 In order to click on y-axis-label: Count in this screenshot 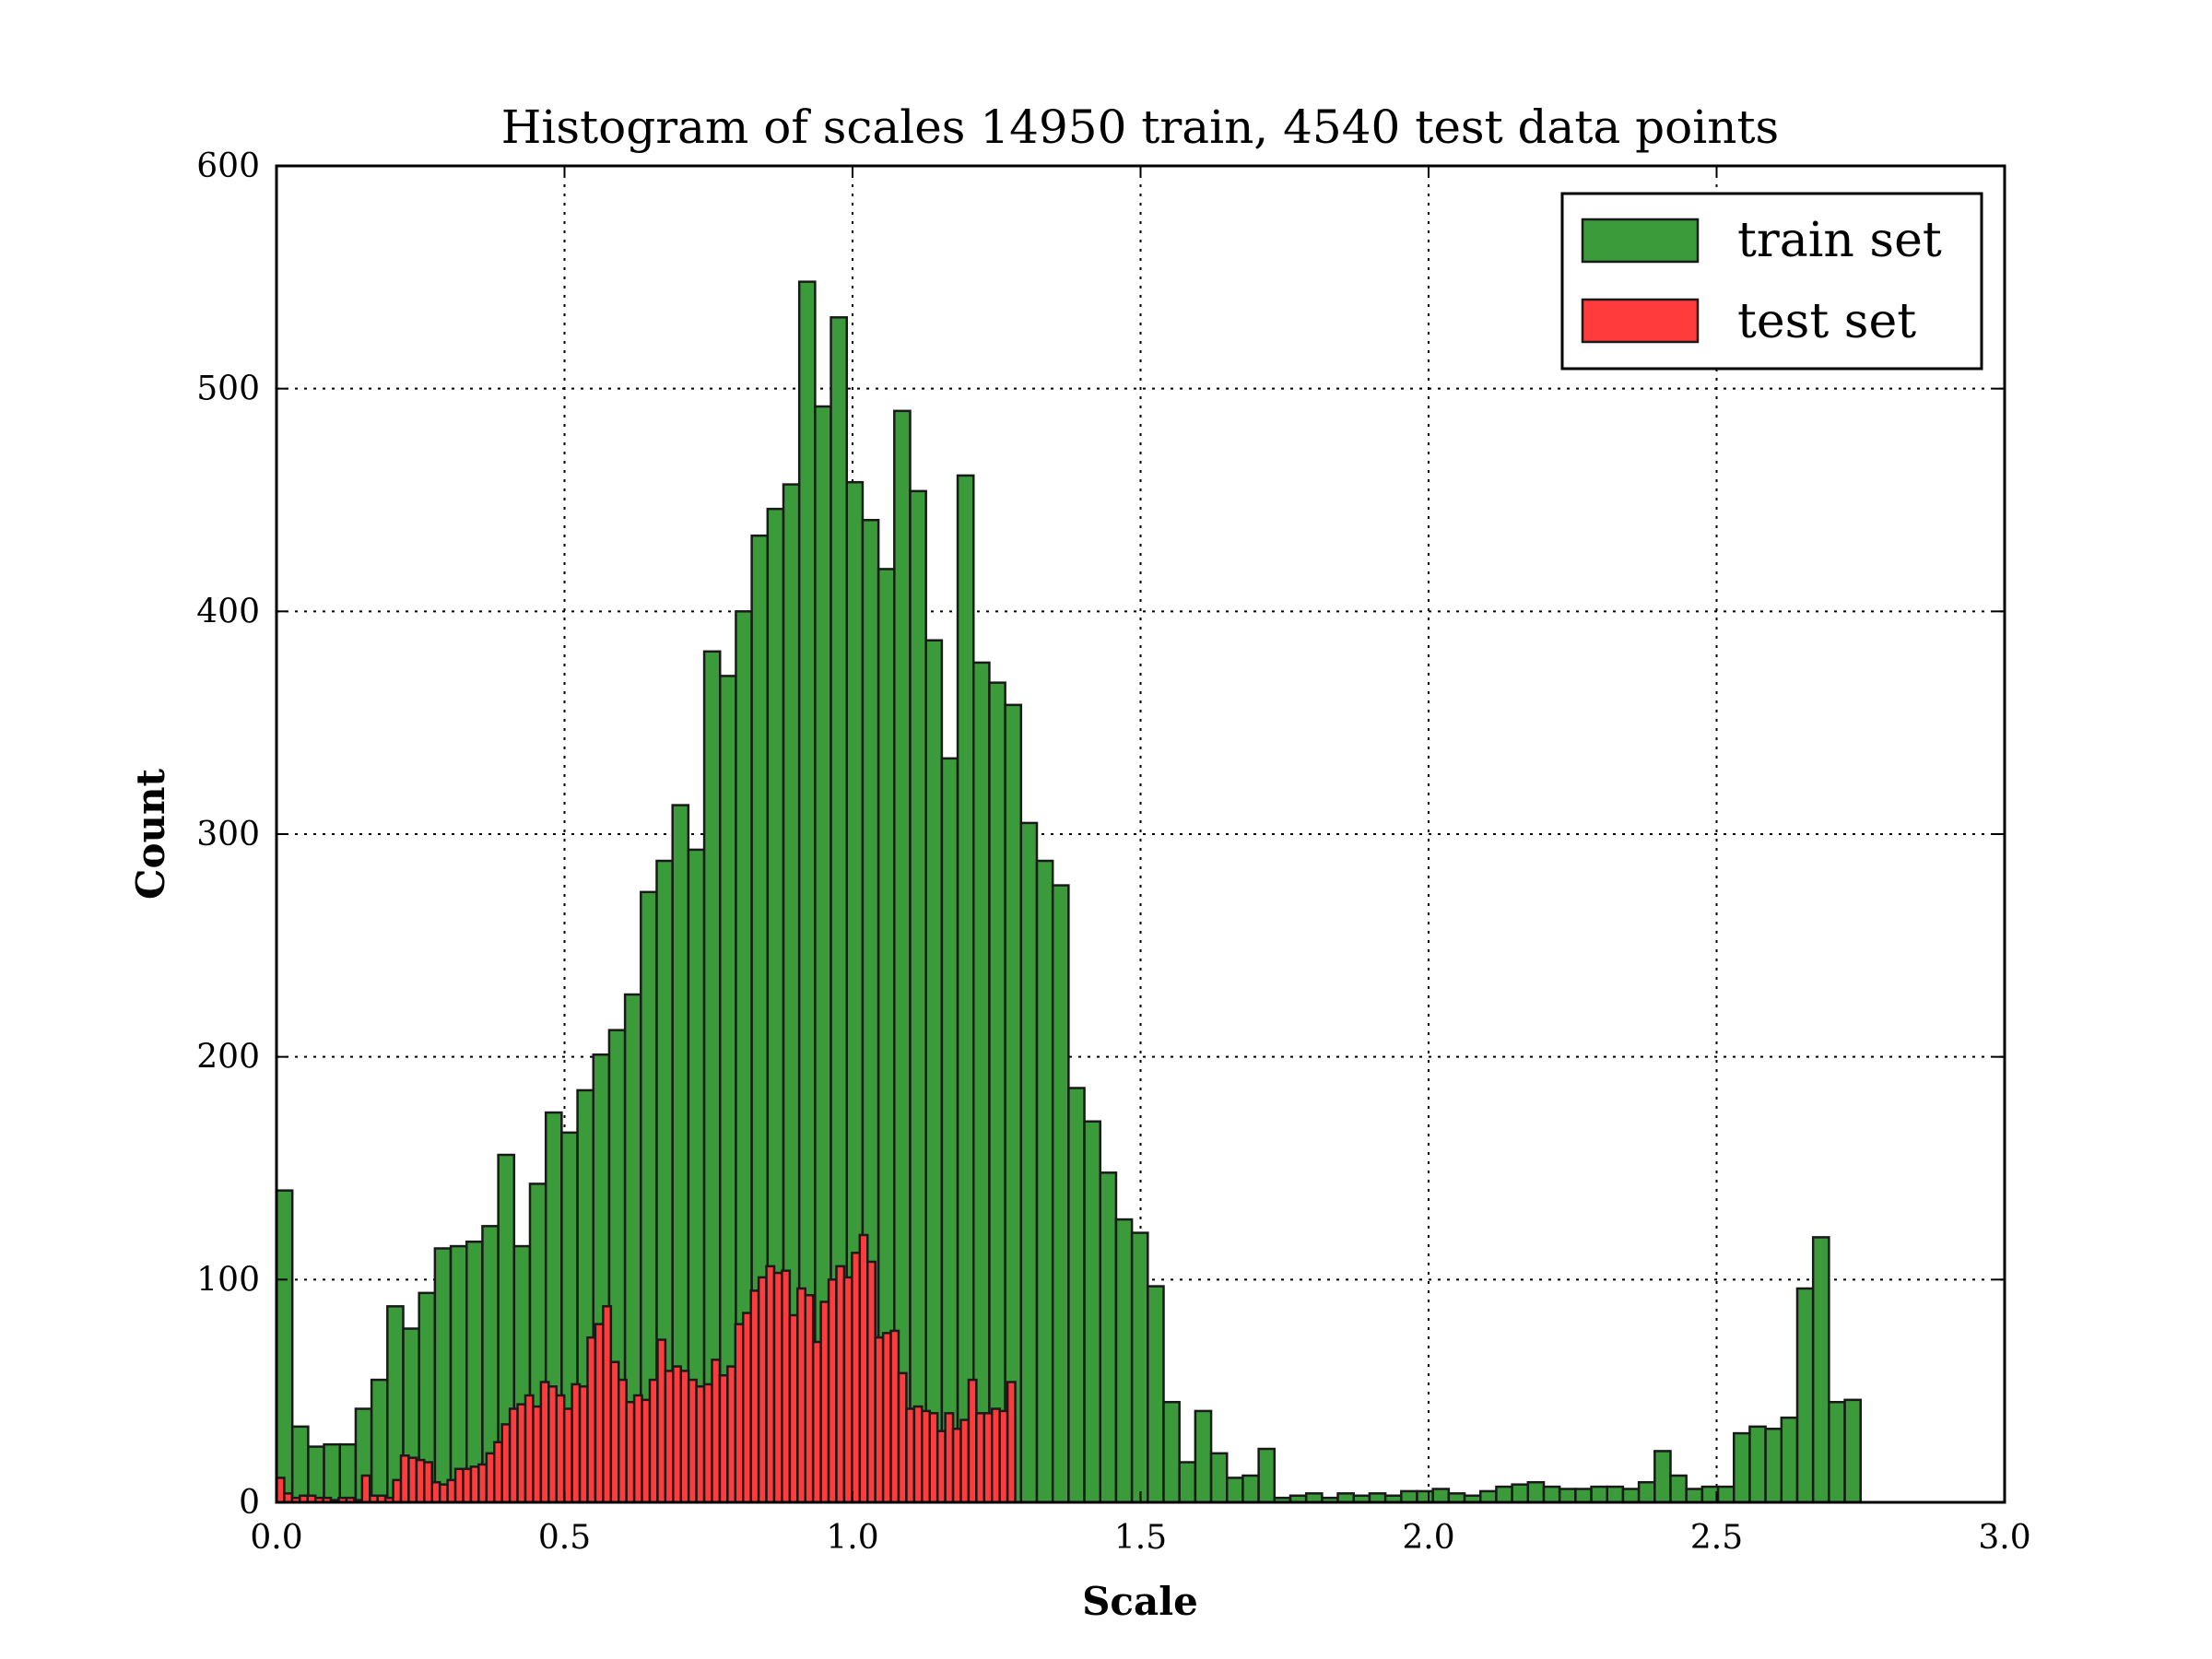, I will do `click(150, 834)`.